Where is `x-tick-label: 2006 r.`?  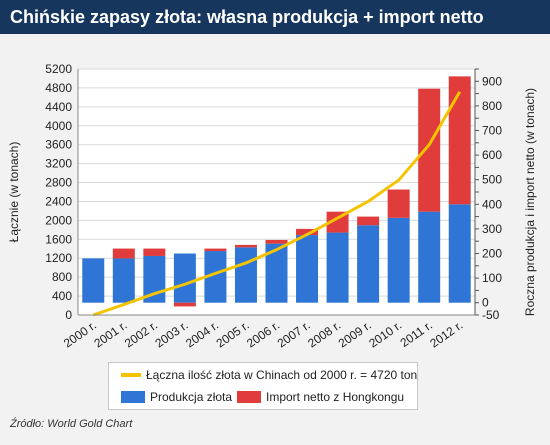
x-tick-label: 2006 r. is located at coordinates (263, 334).